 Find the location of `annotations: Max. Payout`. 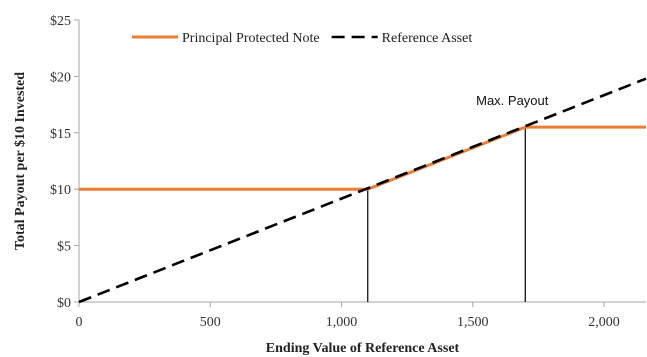

annotations: Max. Payout is located at coordinates (512, 100).